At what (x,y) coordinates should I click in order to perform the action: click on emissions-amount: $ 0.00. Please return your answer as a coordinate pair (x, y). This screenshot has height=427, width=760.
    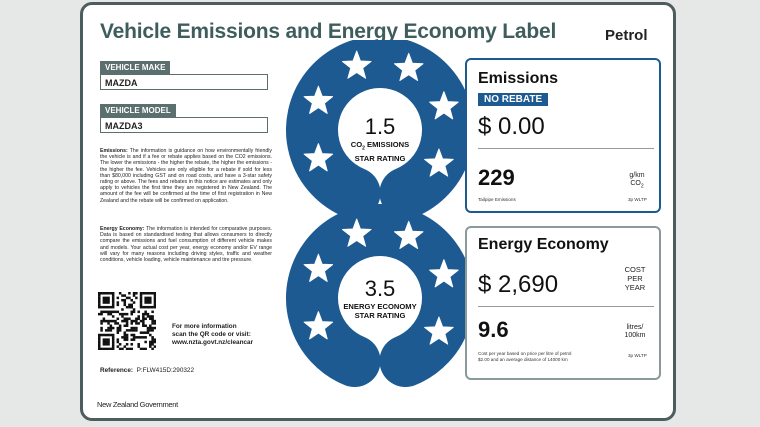
    Looking at the image, I should click on (511, 126).